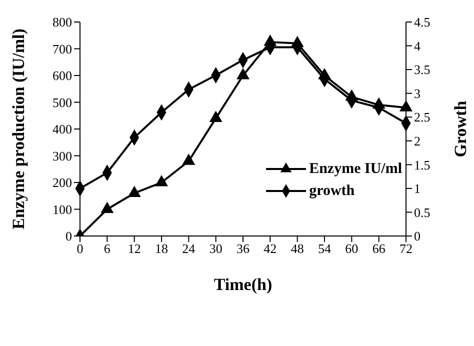  Describe the element at coordinates (270, 248) in the screenshot. I see `x-tick-label: 42` at that location.